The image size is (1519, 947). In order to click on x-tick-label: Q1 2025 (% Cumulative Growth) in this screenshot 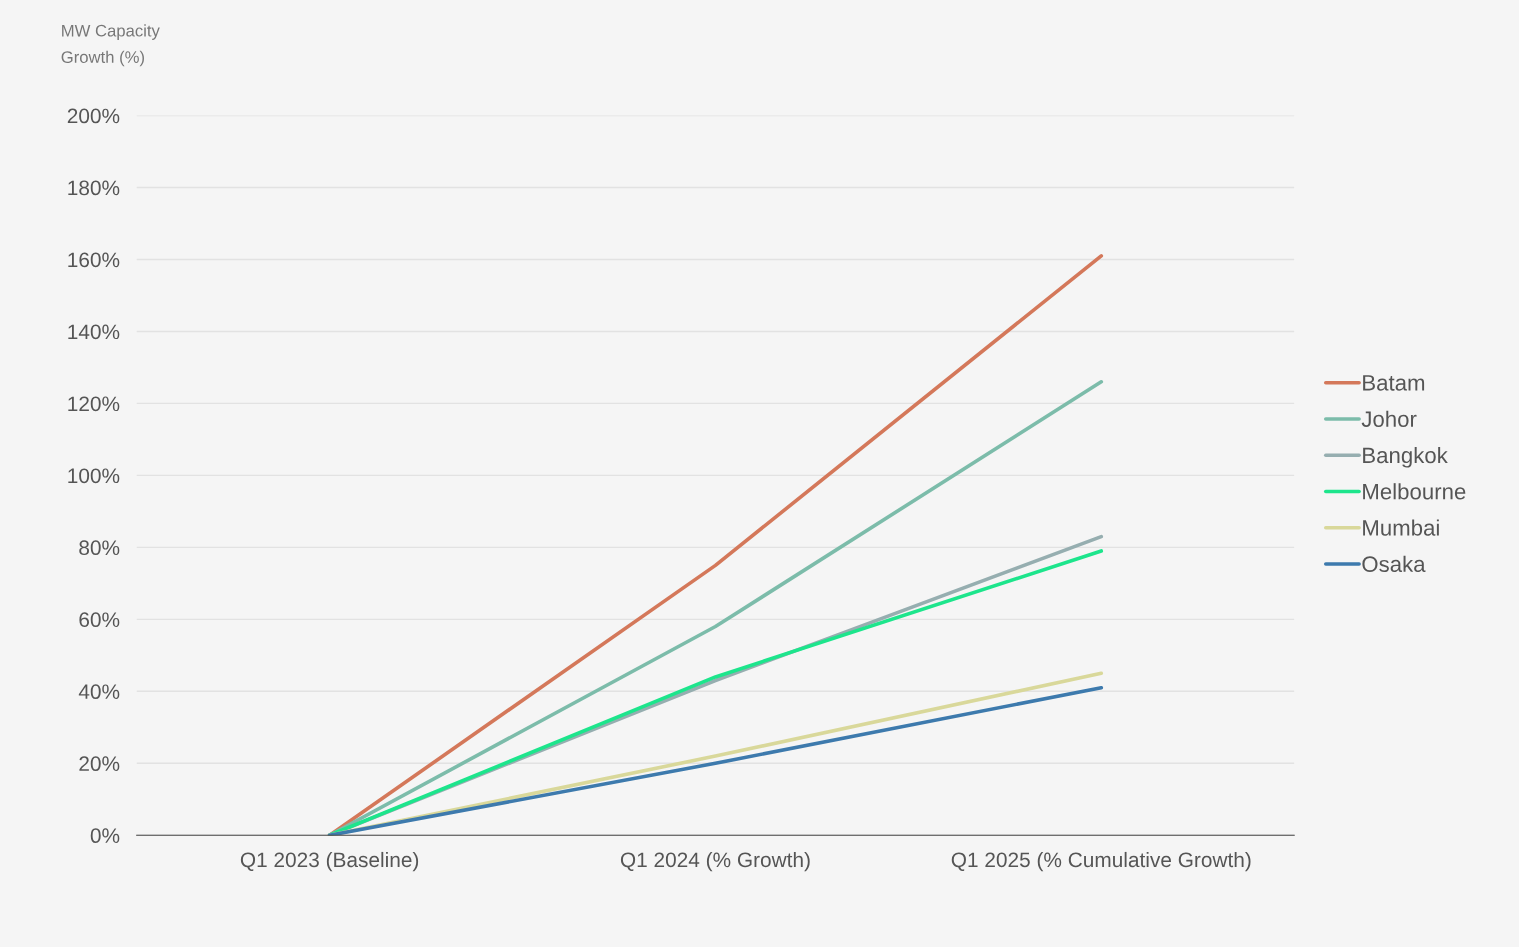, I will do `click(1101, 861)`.